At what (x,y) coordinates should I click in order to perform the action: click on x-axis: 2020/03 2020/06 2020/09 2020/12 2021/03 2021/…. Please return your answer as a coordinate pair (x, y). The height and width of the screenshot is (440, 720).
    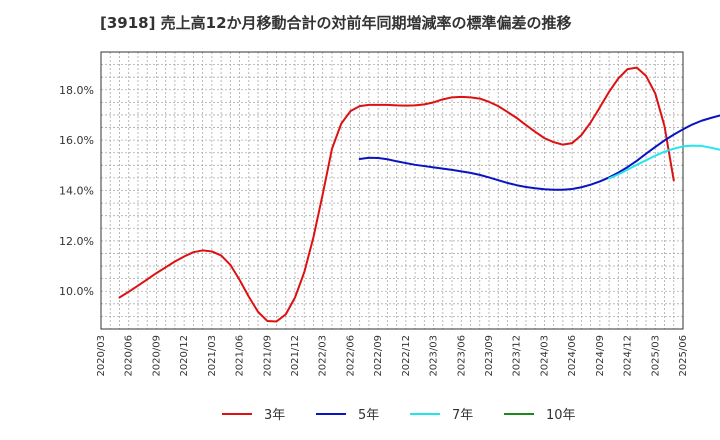
    Looking at the image, I should click on (392, 356).